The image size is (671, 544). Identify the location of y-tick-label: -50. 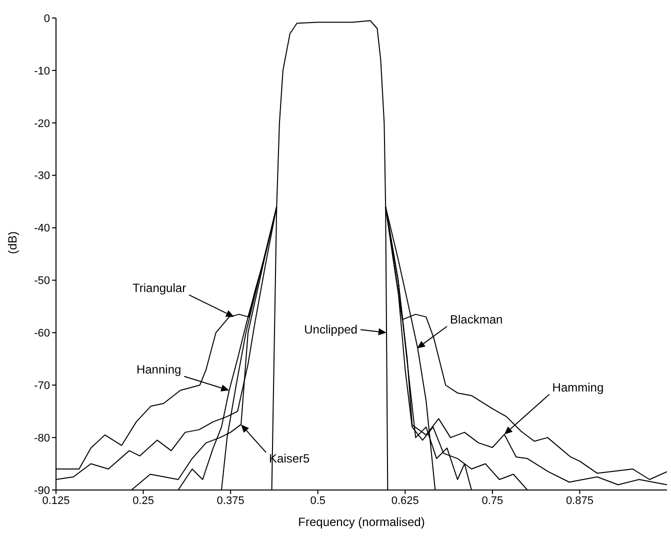
(42, 281).